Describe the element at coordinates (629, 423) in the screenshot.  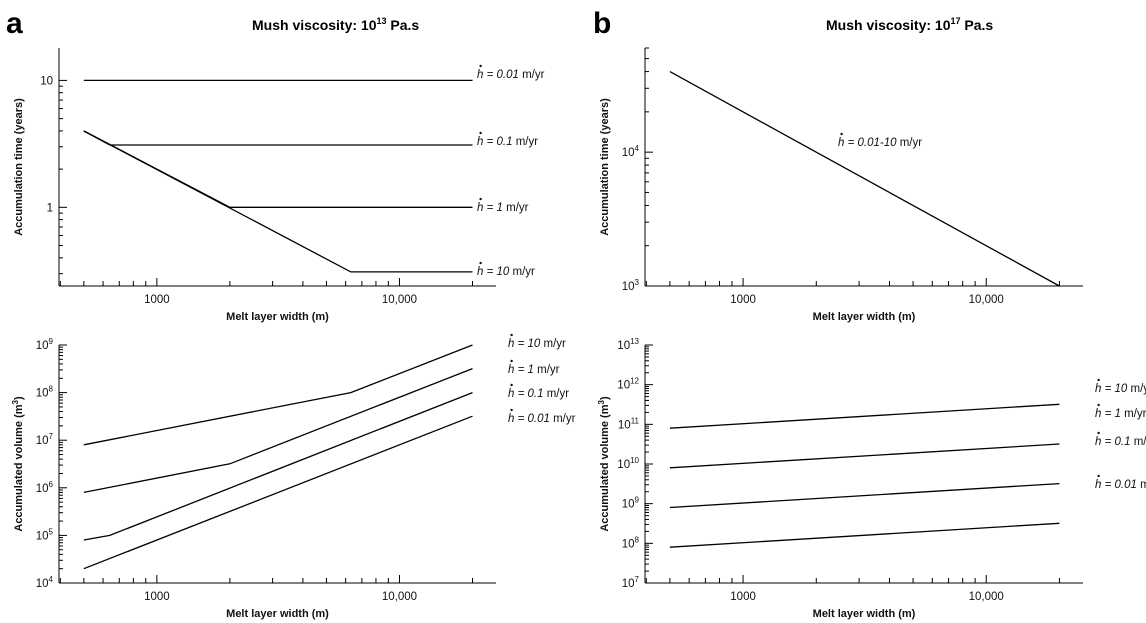
I see `y-tick-label: 10¹¹` at that location.